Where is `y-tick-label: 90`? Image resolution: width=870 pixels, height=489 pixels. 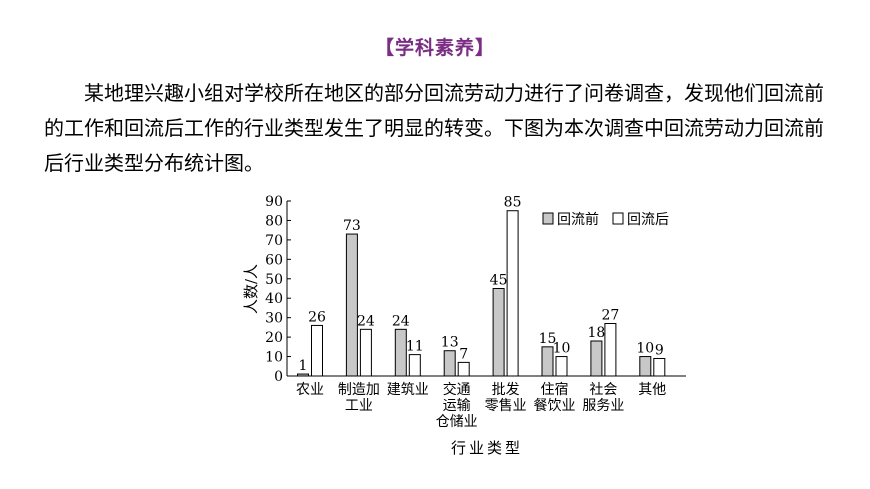 y-tick-label: 90 is located at coordinates (274, 202).